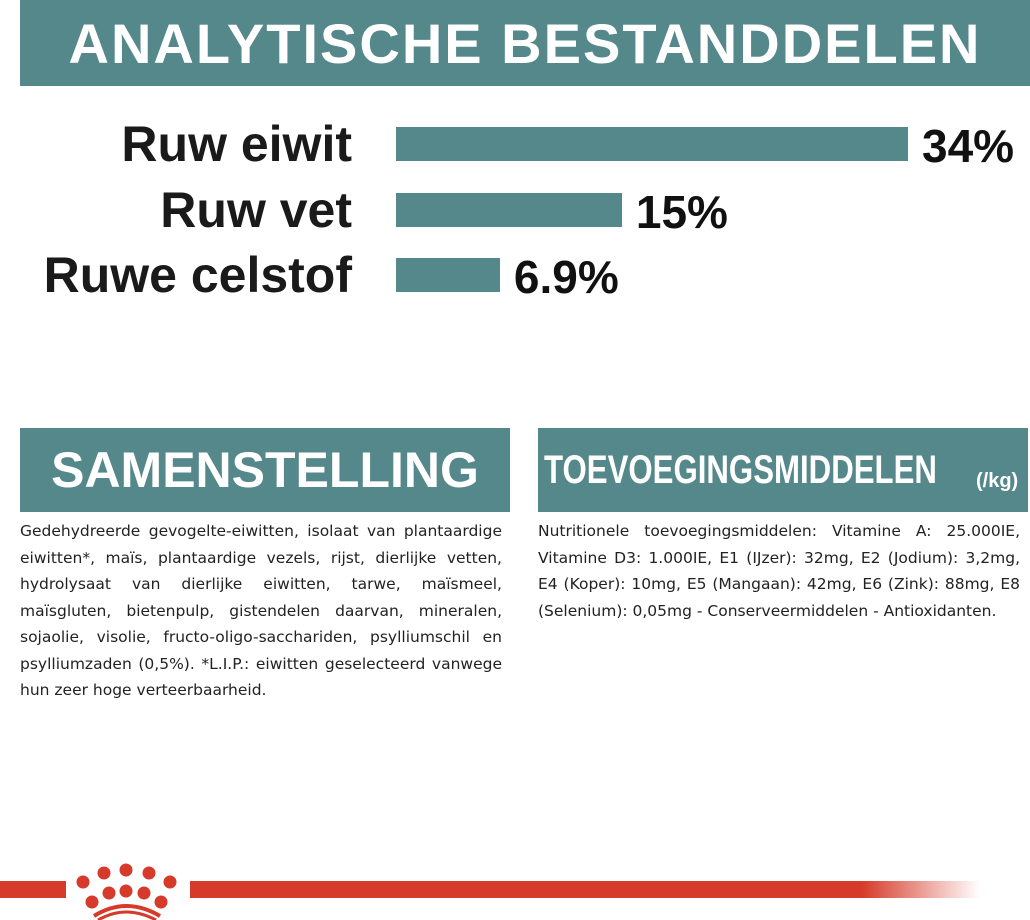  I want to click on toevoegingsmiddelen-header: TOEVOEGINGSMIDDELEN (/kg), so click(783, 470).